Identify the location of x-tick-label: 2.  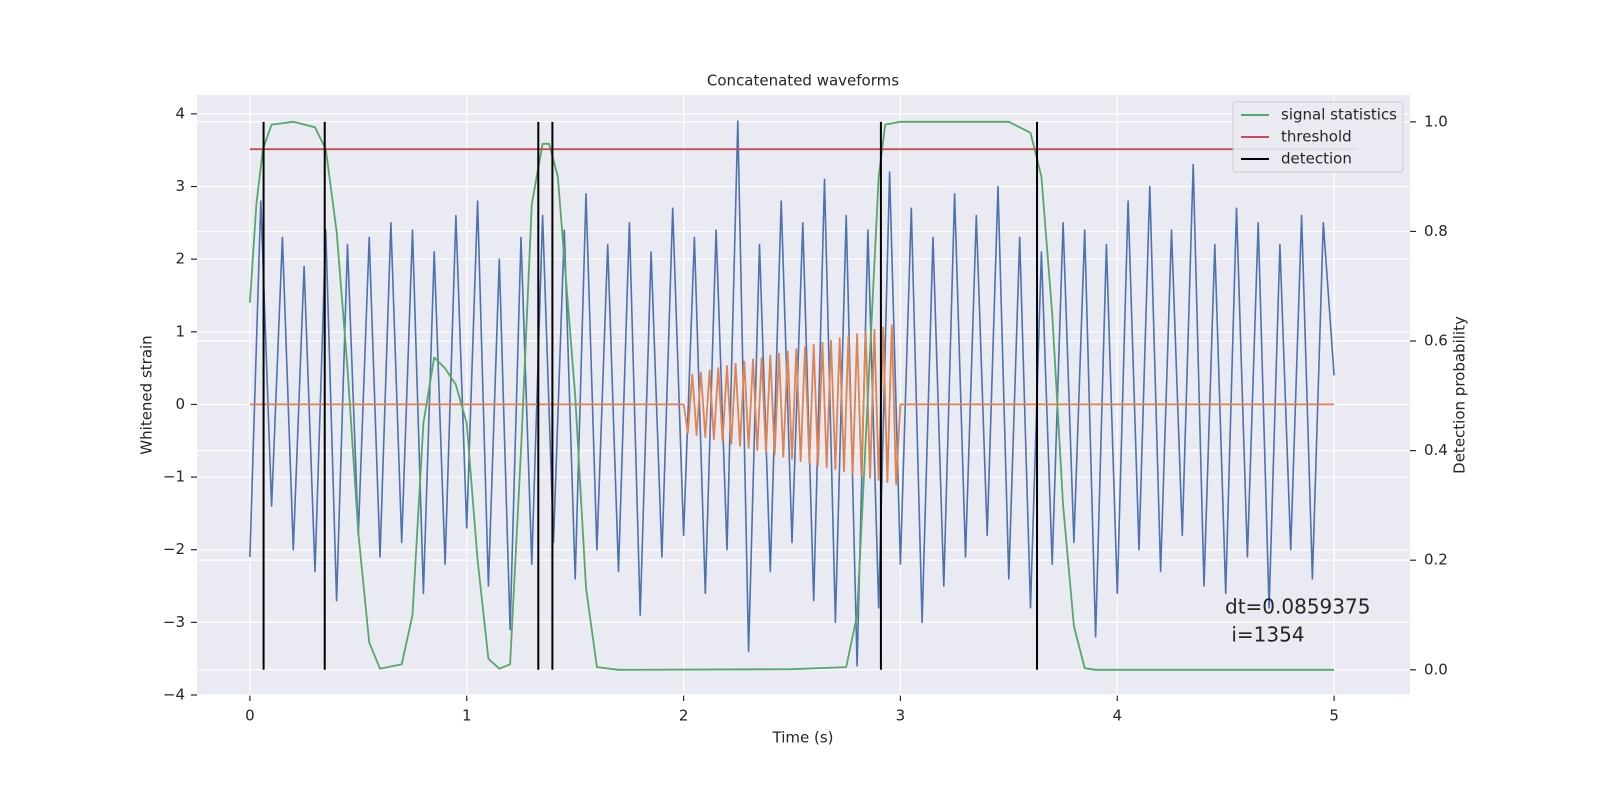
(684, 716).